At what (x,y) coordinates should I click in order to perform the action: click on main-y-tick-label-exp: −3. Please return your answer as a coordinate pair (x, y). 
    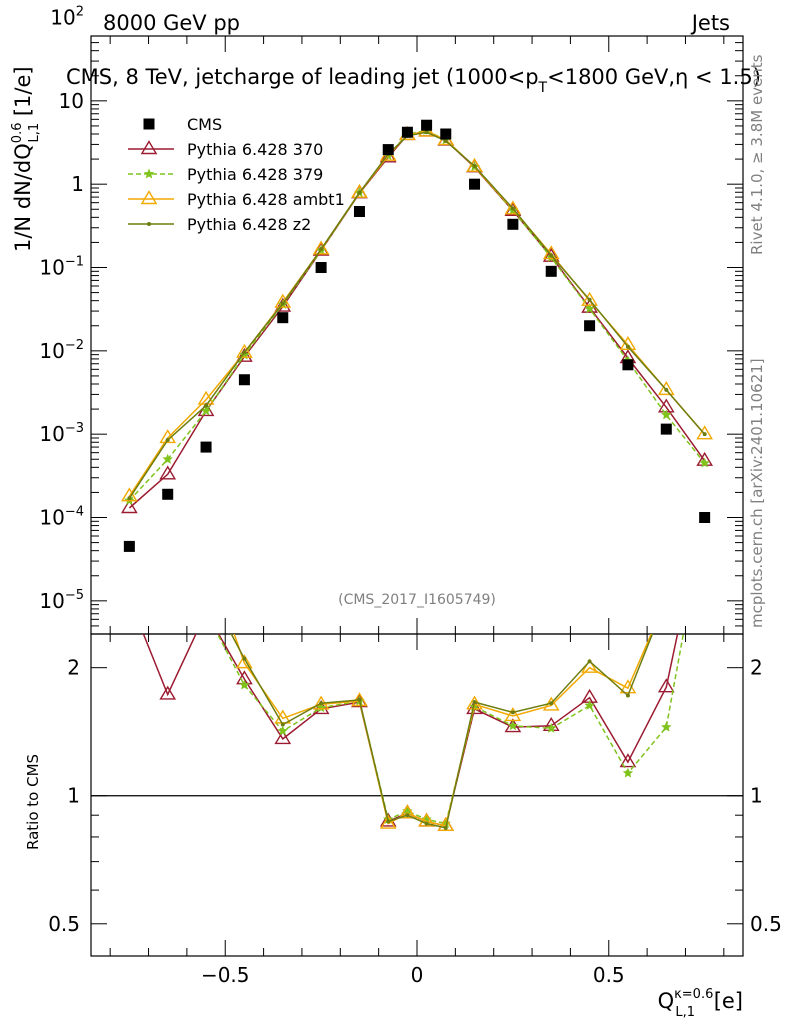
    Looking at the image, I should click on (74, 428).